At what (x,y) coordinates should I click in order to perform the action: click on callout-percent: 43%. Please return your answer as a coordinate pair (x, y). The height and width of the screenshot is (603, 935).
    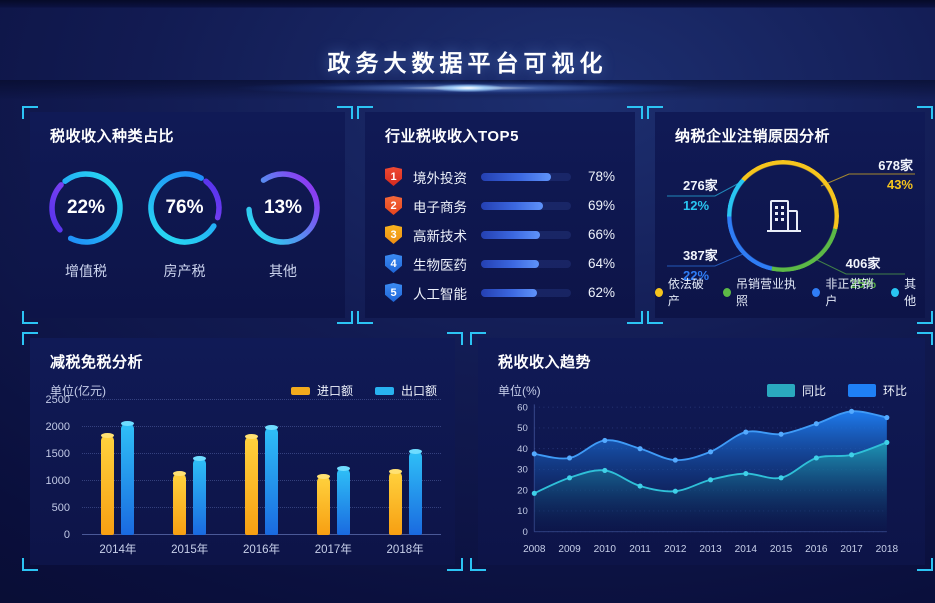
    Looking at the image, I should click on (899, 184).